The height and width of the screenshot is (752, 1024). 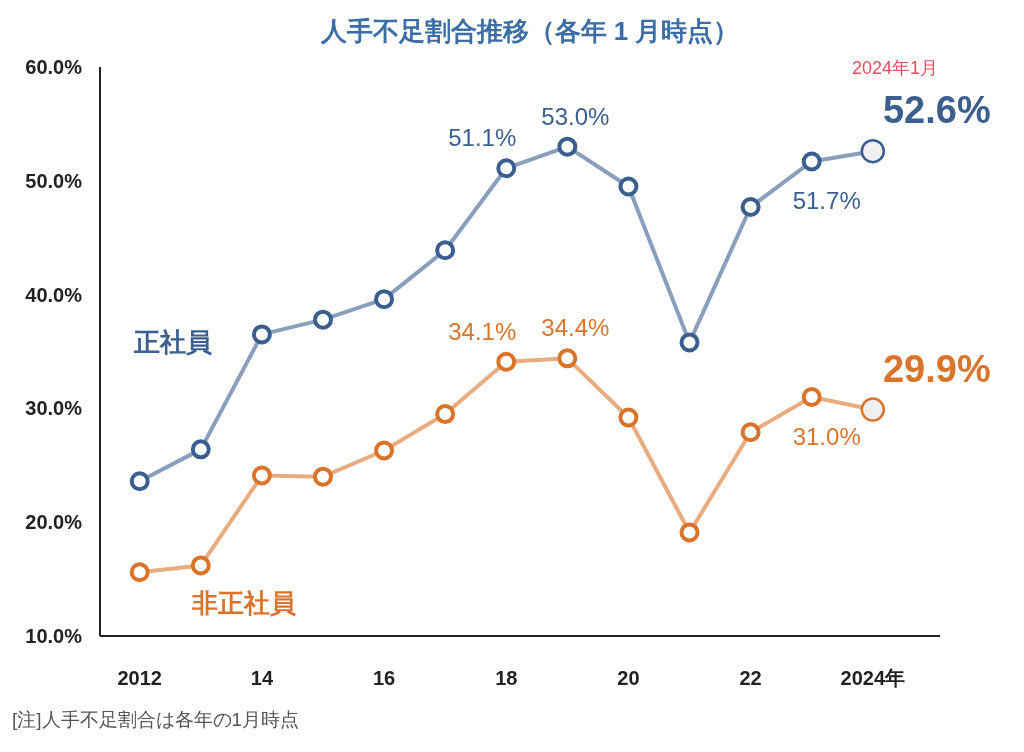 What do you see at coordinates (156, 719) in the screenshot?
I see `text: [注]人手不足割合は各年の1月時点` at bounding box center [156, 719].